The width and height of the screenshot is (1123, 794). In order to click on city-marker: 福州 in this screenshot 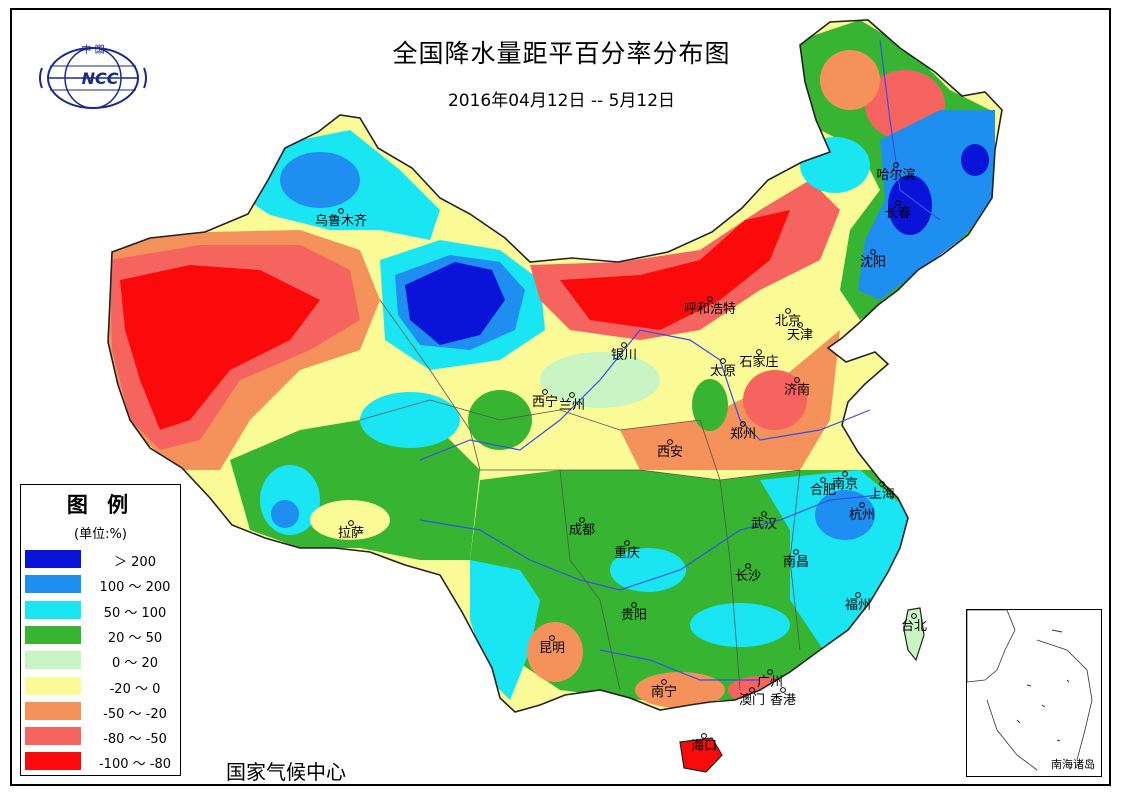, I will do `click(858, 602)`.